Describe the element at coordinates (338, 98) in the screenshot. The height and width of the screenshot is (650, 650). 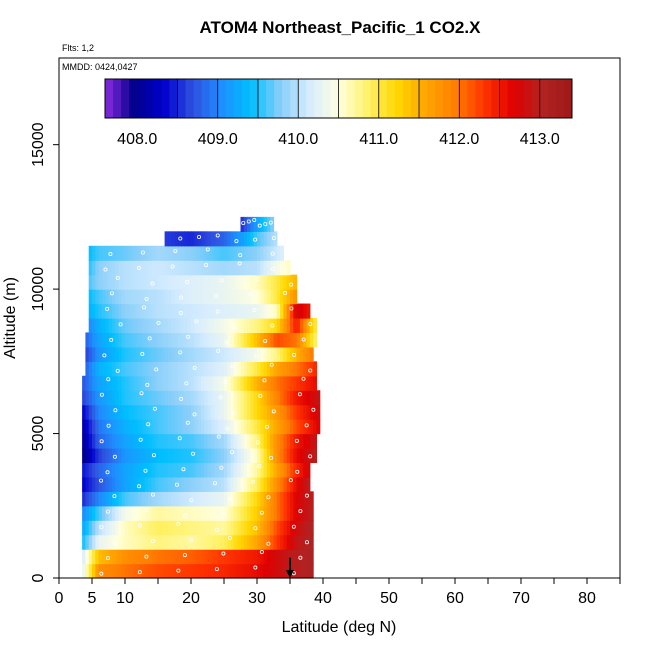
I see `colorbar-frame` at that location.